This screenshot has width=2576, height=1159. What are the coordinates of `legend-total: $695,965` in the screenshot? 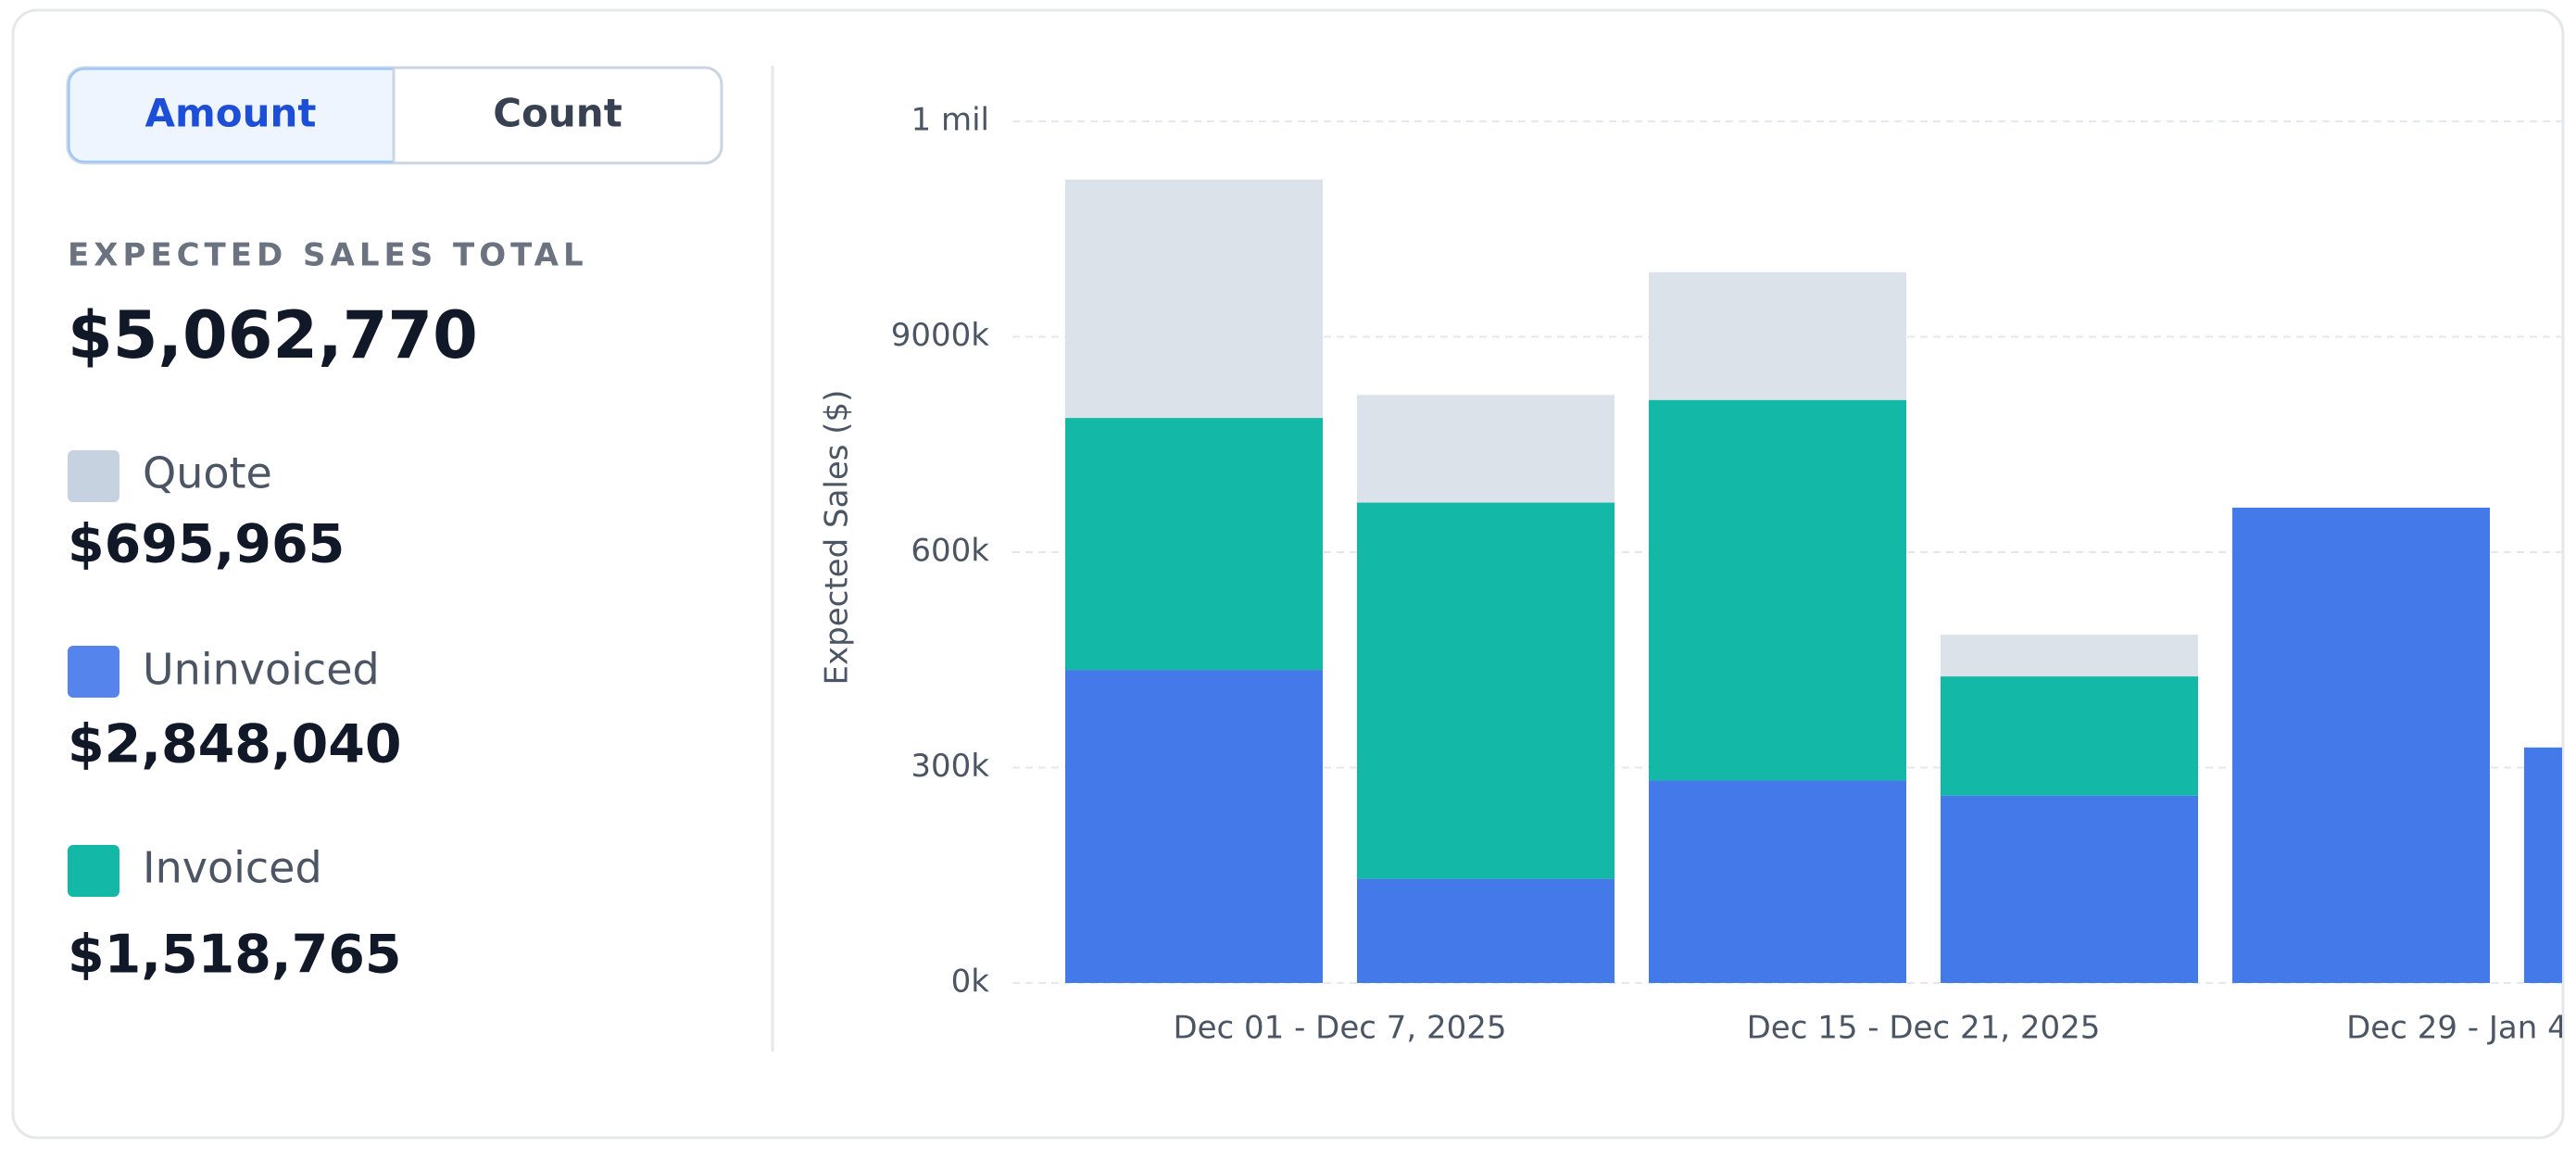 It's located at (206, 545).